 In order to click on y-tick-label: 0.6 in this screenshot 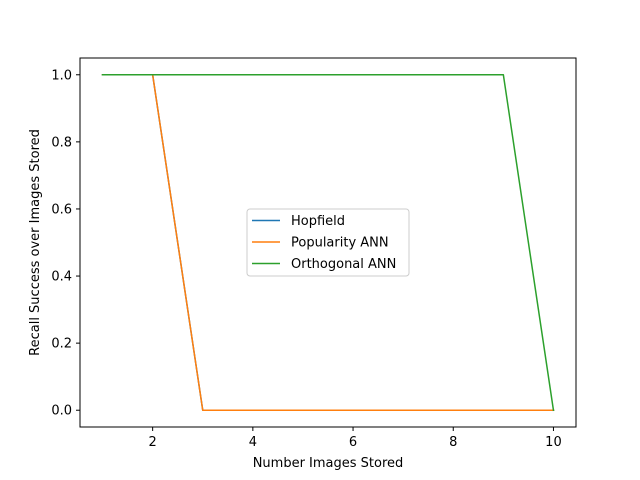, I will do `click(61, 209)`.